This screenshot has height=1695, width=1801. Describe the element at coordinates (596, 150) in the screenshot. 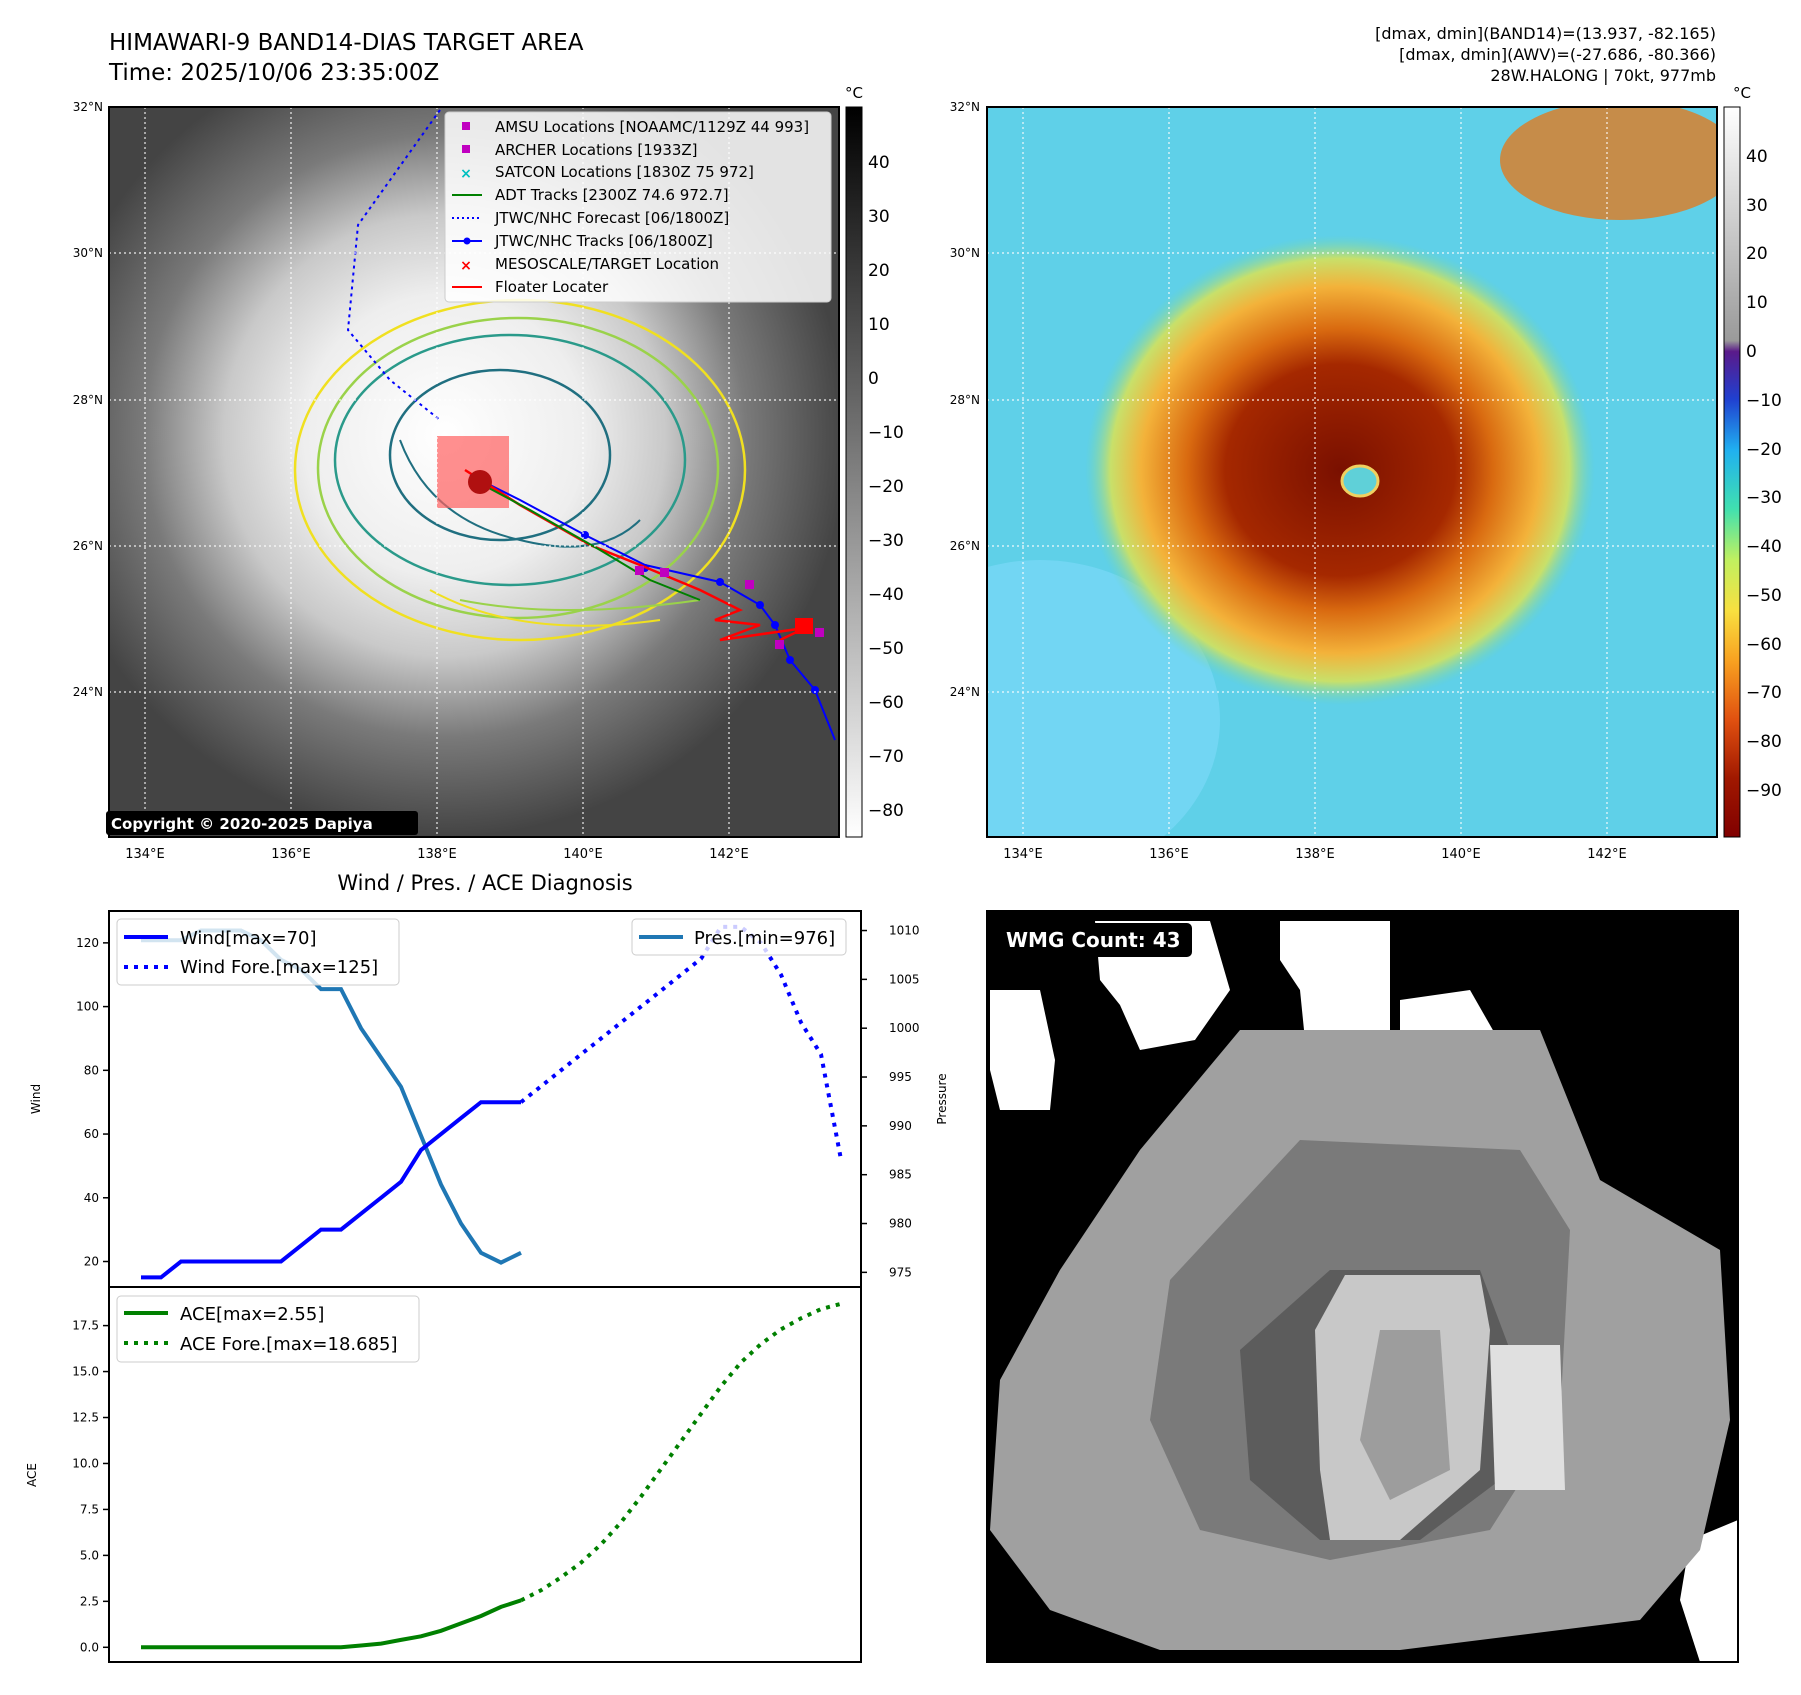

I see `legend-archer: ARCHER Locations [1933Z]` at that location.